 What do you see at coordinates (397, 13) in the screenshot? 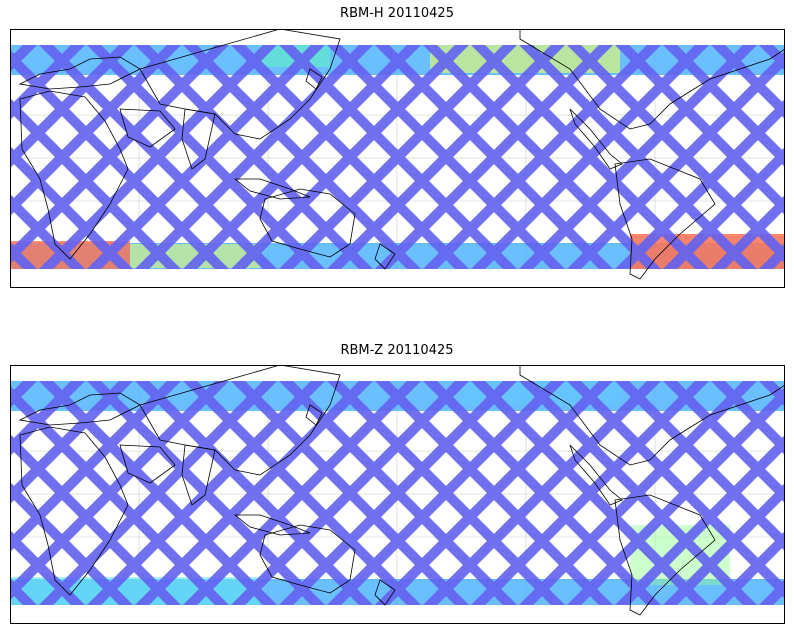
I see `panel-title-rbm-h: RBM-H 20110425` at bounding box center [397, 13].